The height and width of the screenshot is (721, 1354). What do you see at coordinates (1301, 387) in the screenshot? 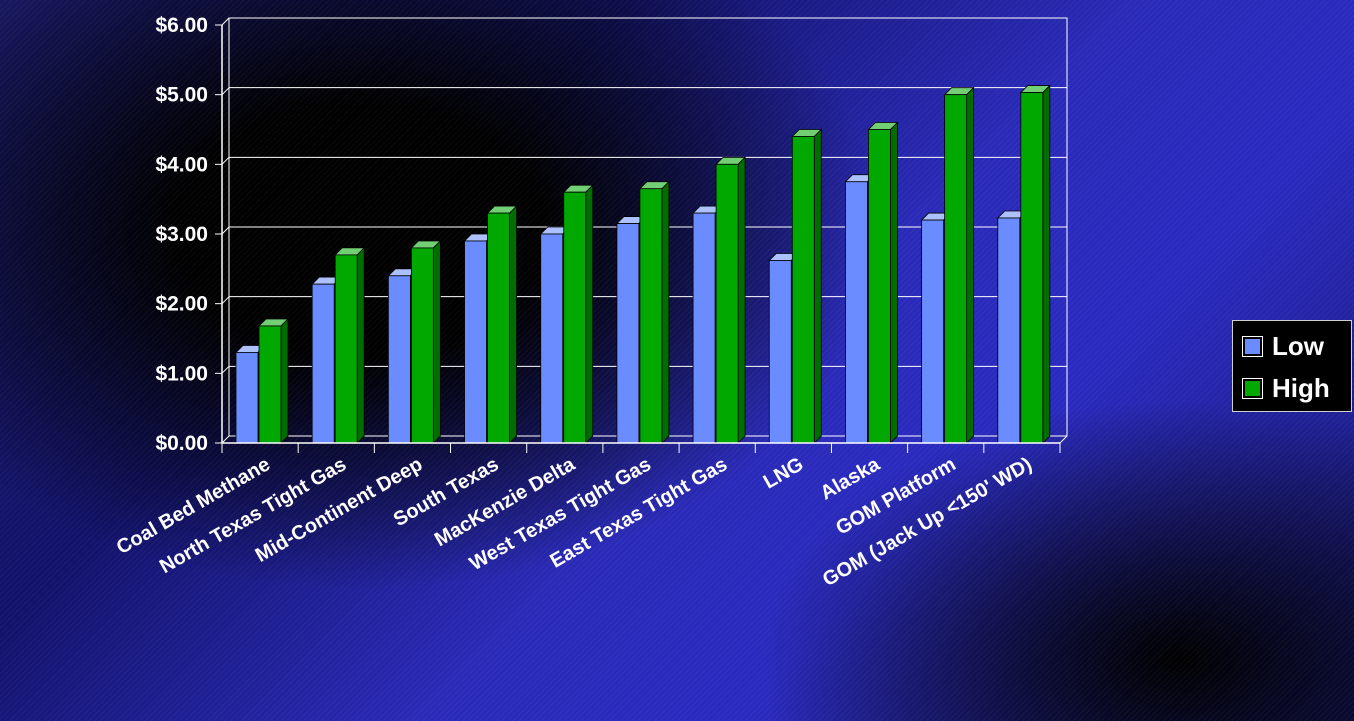
I see `legend-label-high: High` at bounding box center [1301, 387].